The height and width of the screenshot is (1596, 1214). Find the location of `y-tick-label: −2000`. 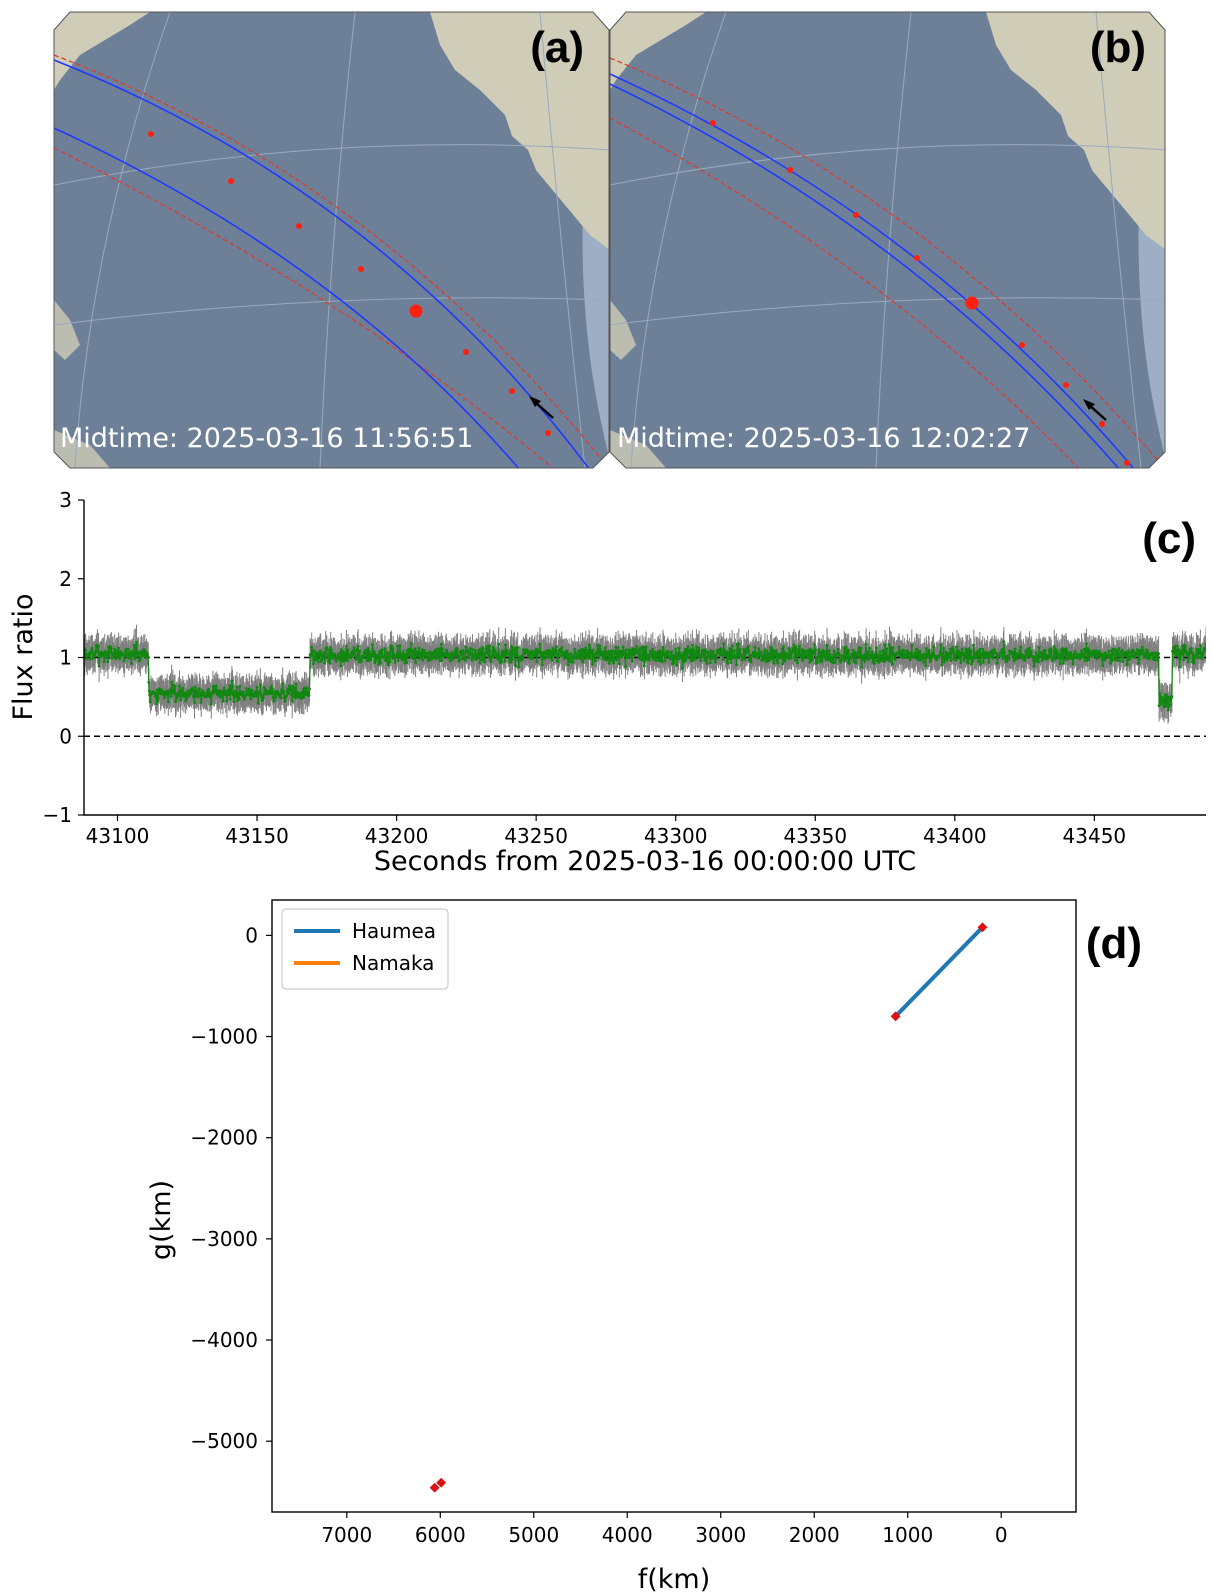

y-tick-label: −2000 is located at coordinates (224, 1138).